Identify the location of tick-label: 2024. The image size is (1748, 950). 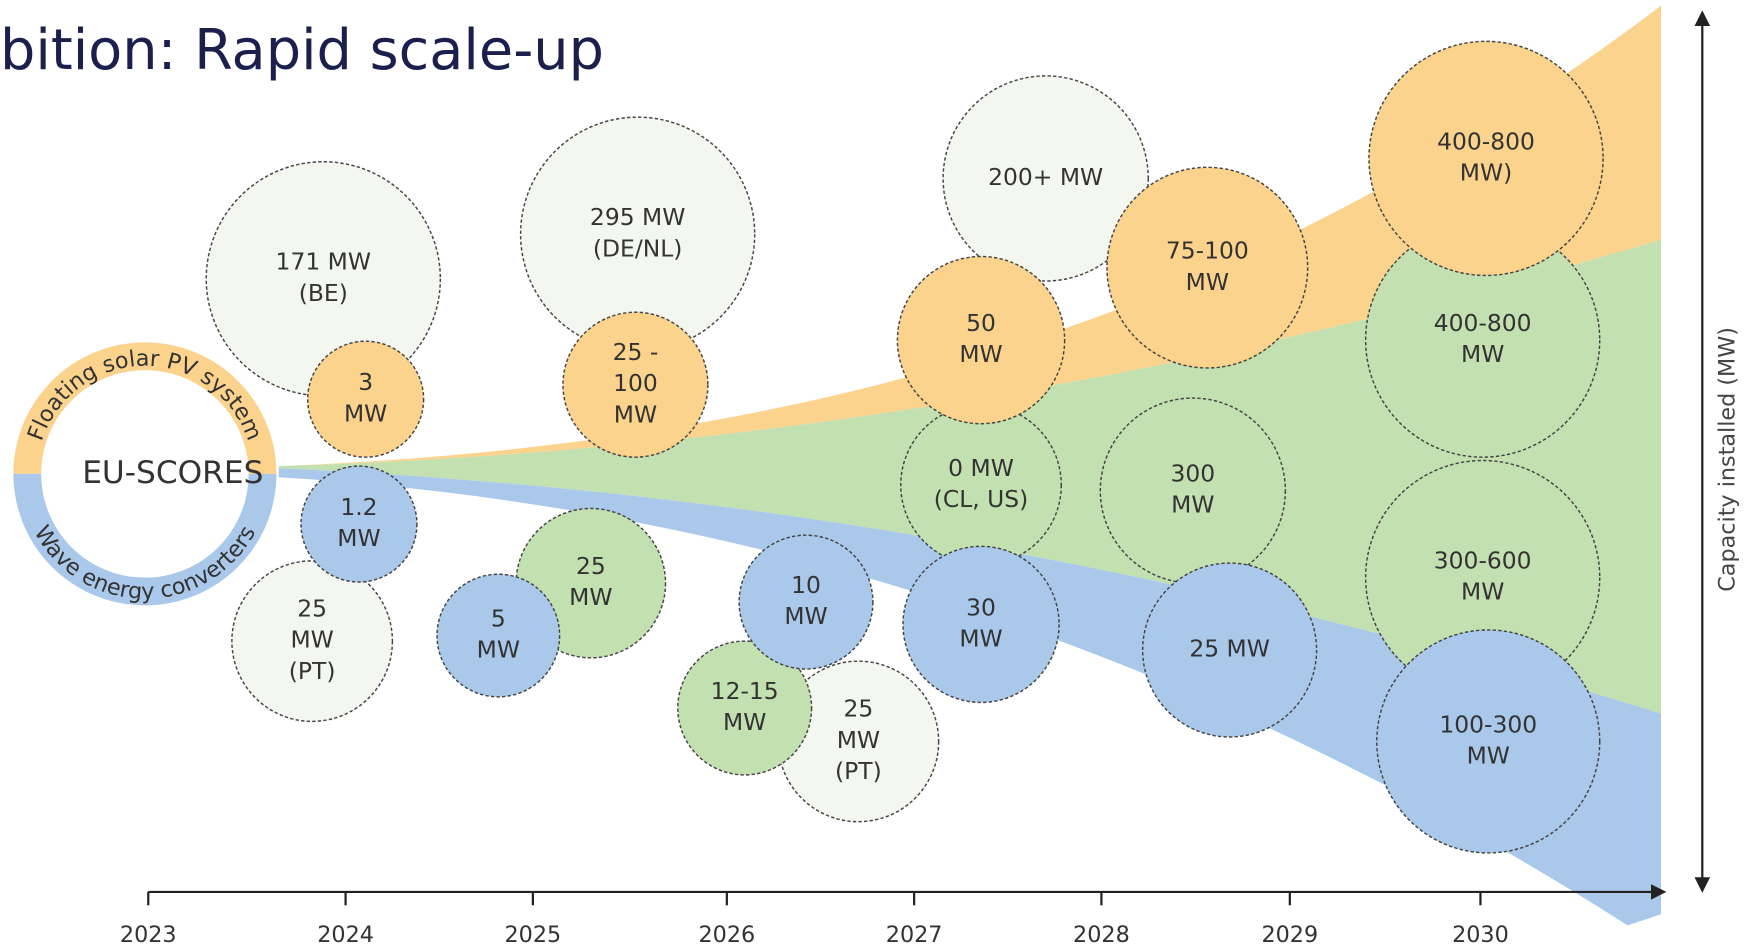
(345, 935).